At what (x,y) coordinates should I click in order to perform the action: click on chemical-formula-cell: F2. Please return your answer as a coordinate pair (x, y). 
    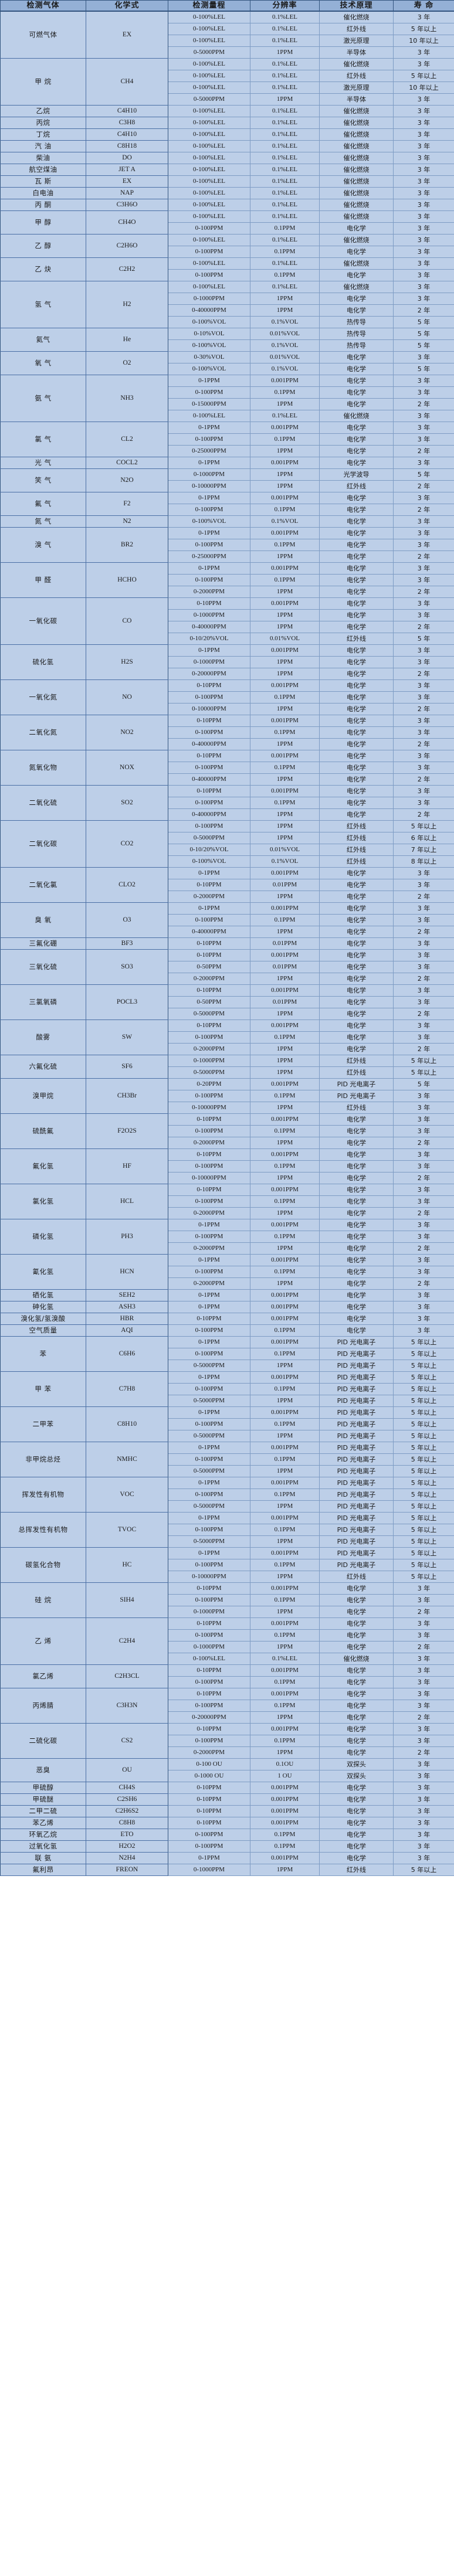
    Looking at the image, I should click on (127, 504).